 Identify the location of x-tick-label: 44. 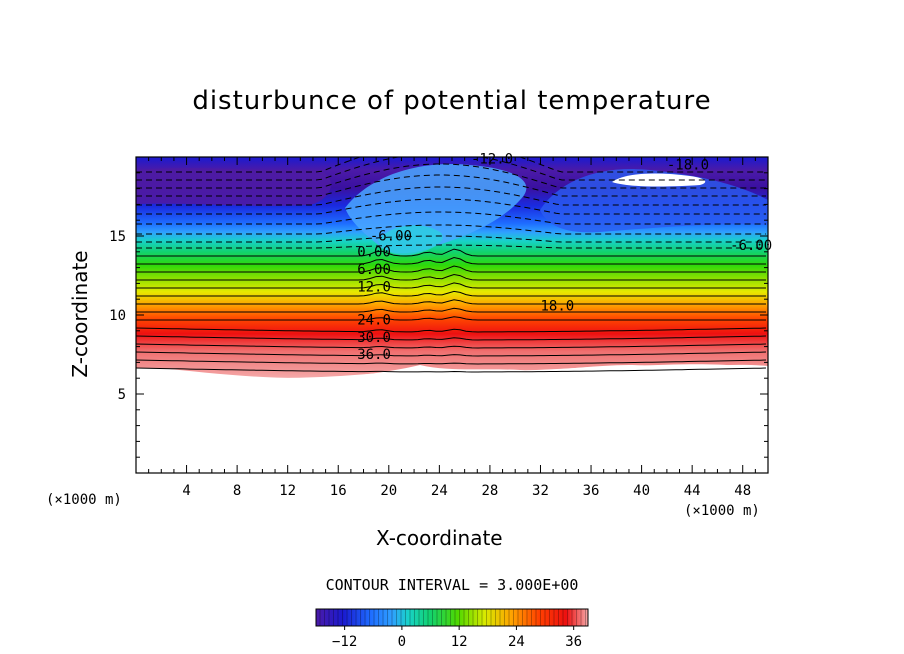
(692, 491).